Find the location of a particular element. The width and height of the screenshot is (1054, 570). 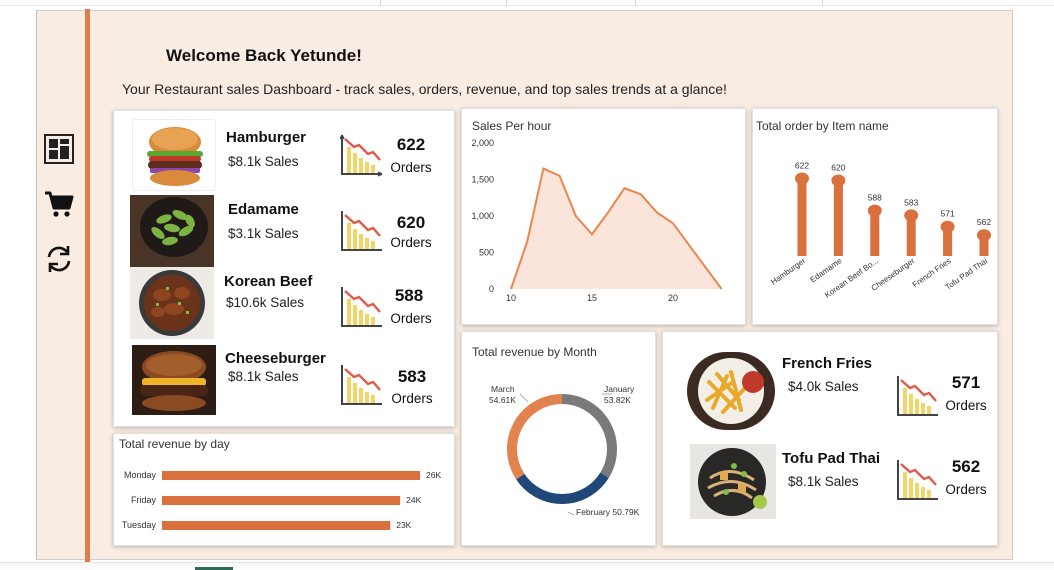

data-label: 620 is located at coordinates (838, 167).